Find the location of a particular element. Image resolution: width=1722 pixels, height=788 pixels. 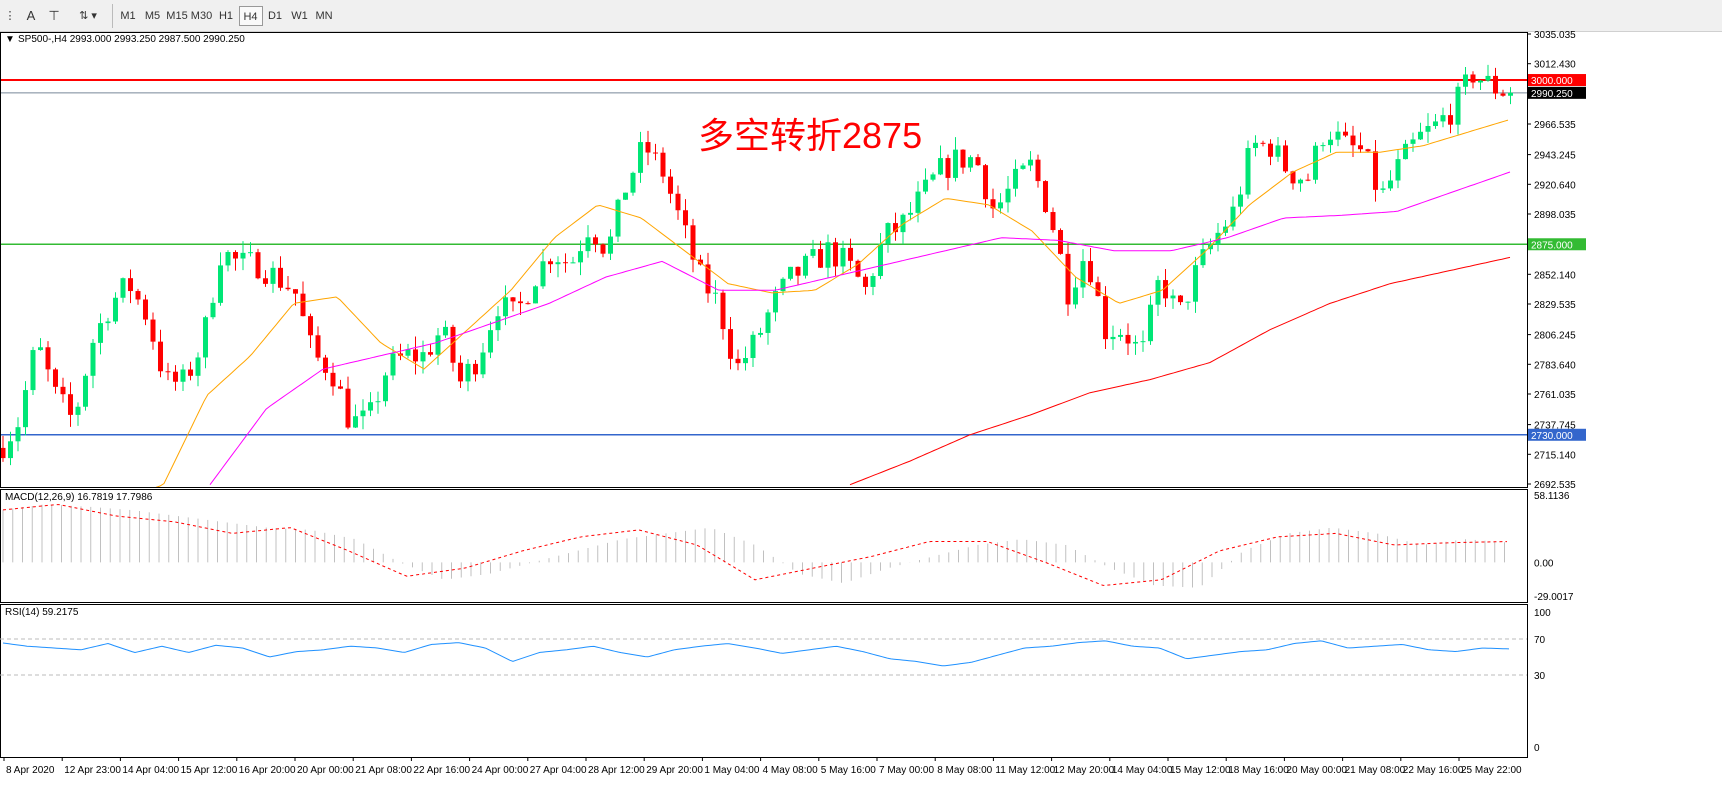

time-label: 22 Apr 16:00 is located at coordinates (441, 770).